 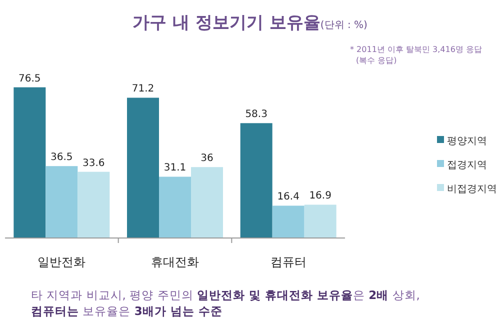 What do you see at coordinates (288, 197) in the screenshot?
I see `data-label: 16.4` at bounding box center [288, 197].